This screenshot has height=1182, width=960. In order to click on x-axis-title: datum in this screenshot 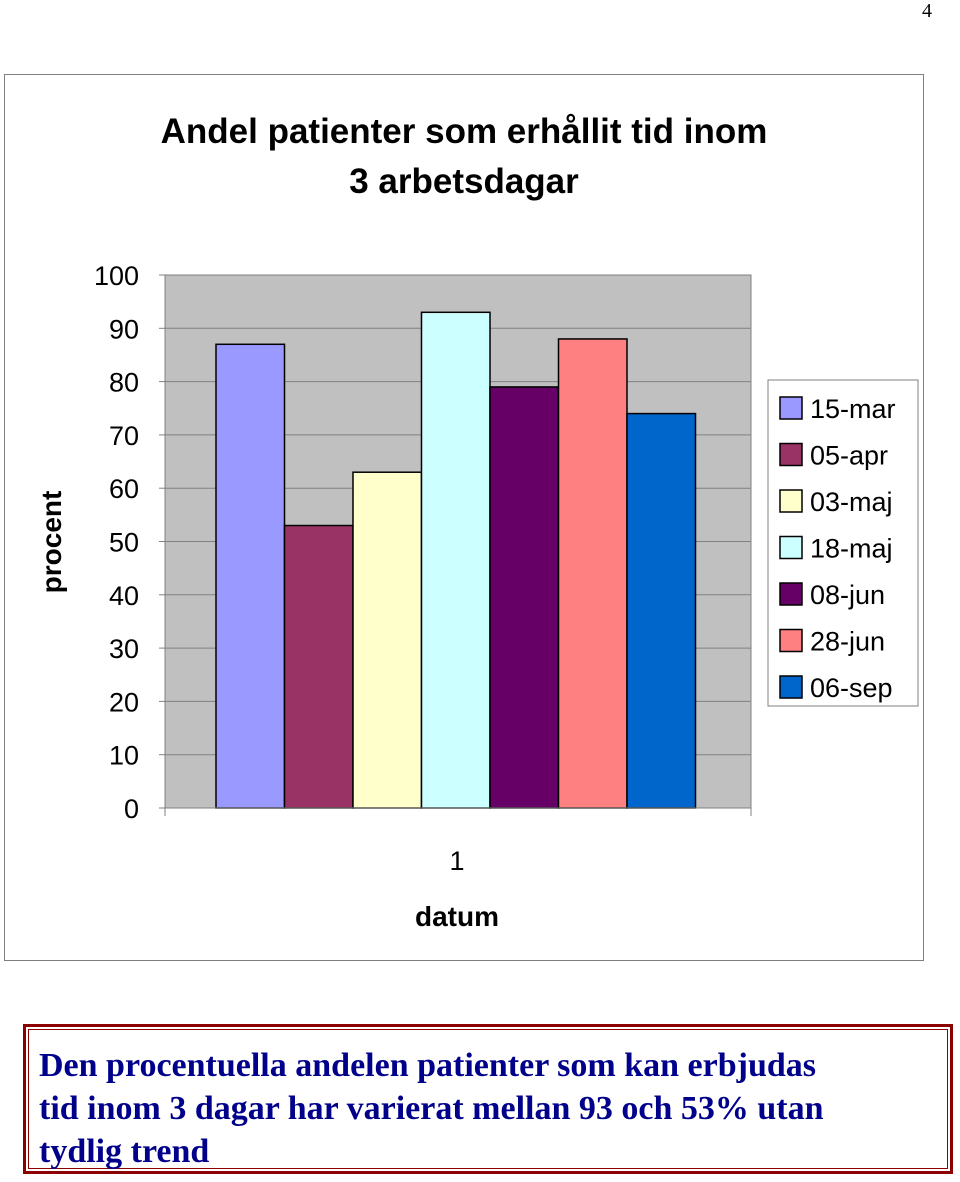, I will do `click(457, 916)`.